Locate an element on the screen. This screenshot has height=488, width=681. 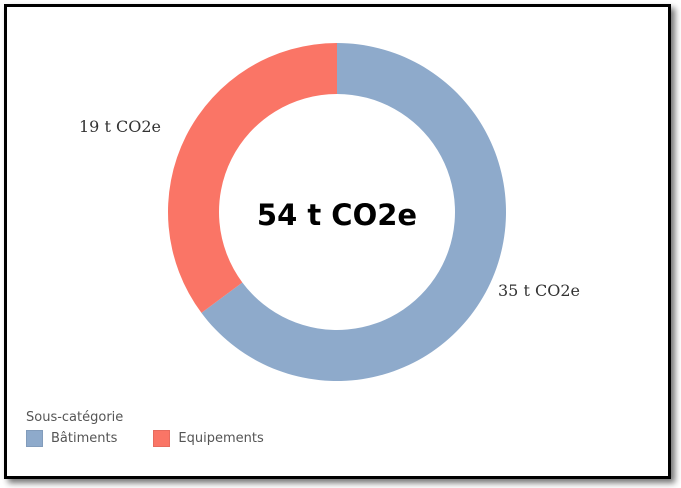
donut-slice-equipements is located at coordinates (252, 178).